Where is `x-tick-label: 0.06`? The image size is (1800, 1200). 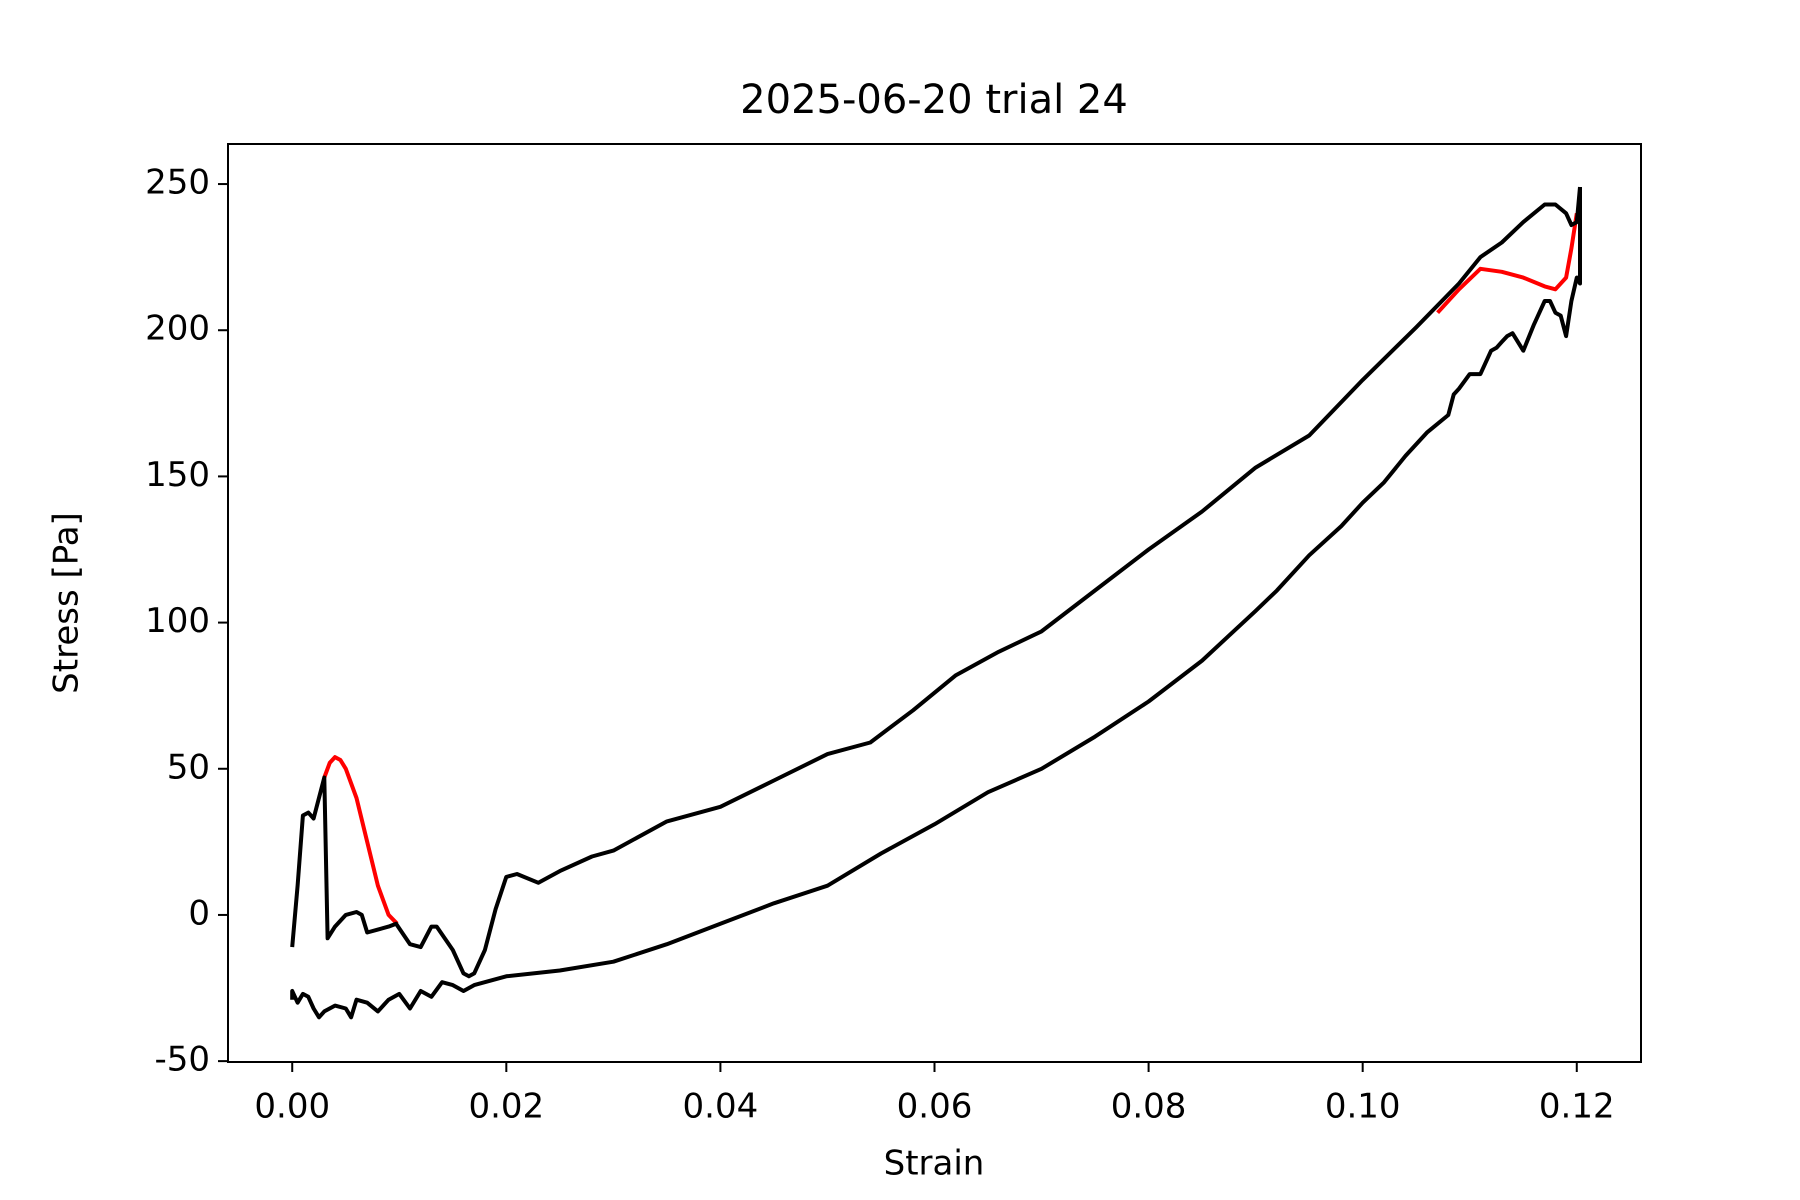 x-tick-label: 0.06 is located at coordinates (935, 1107).